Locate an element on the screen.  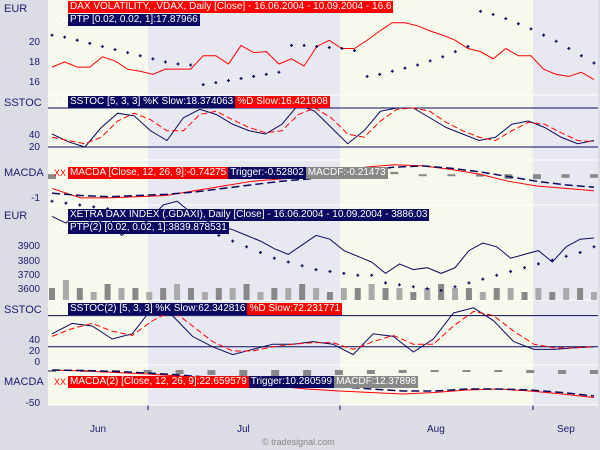
tick: 20 is located at coordinates (34, 42).